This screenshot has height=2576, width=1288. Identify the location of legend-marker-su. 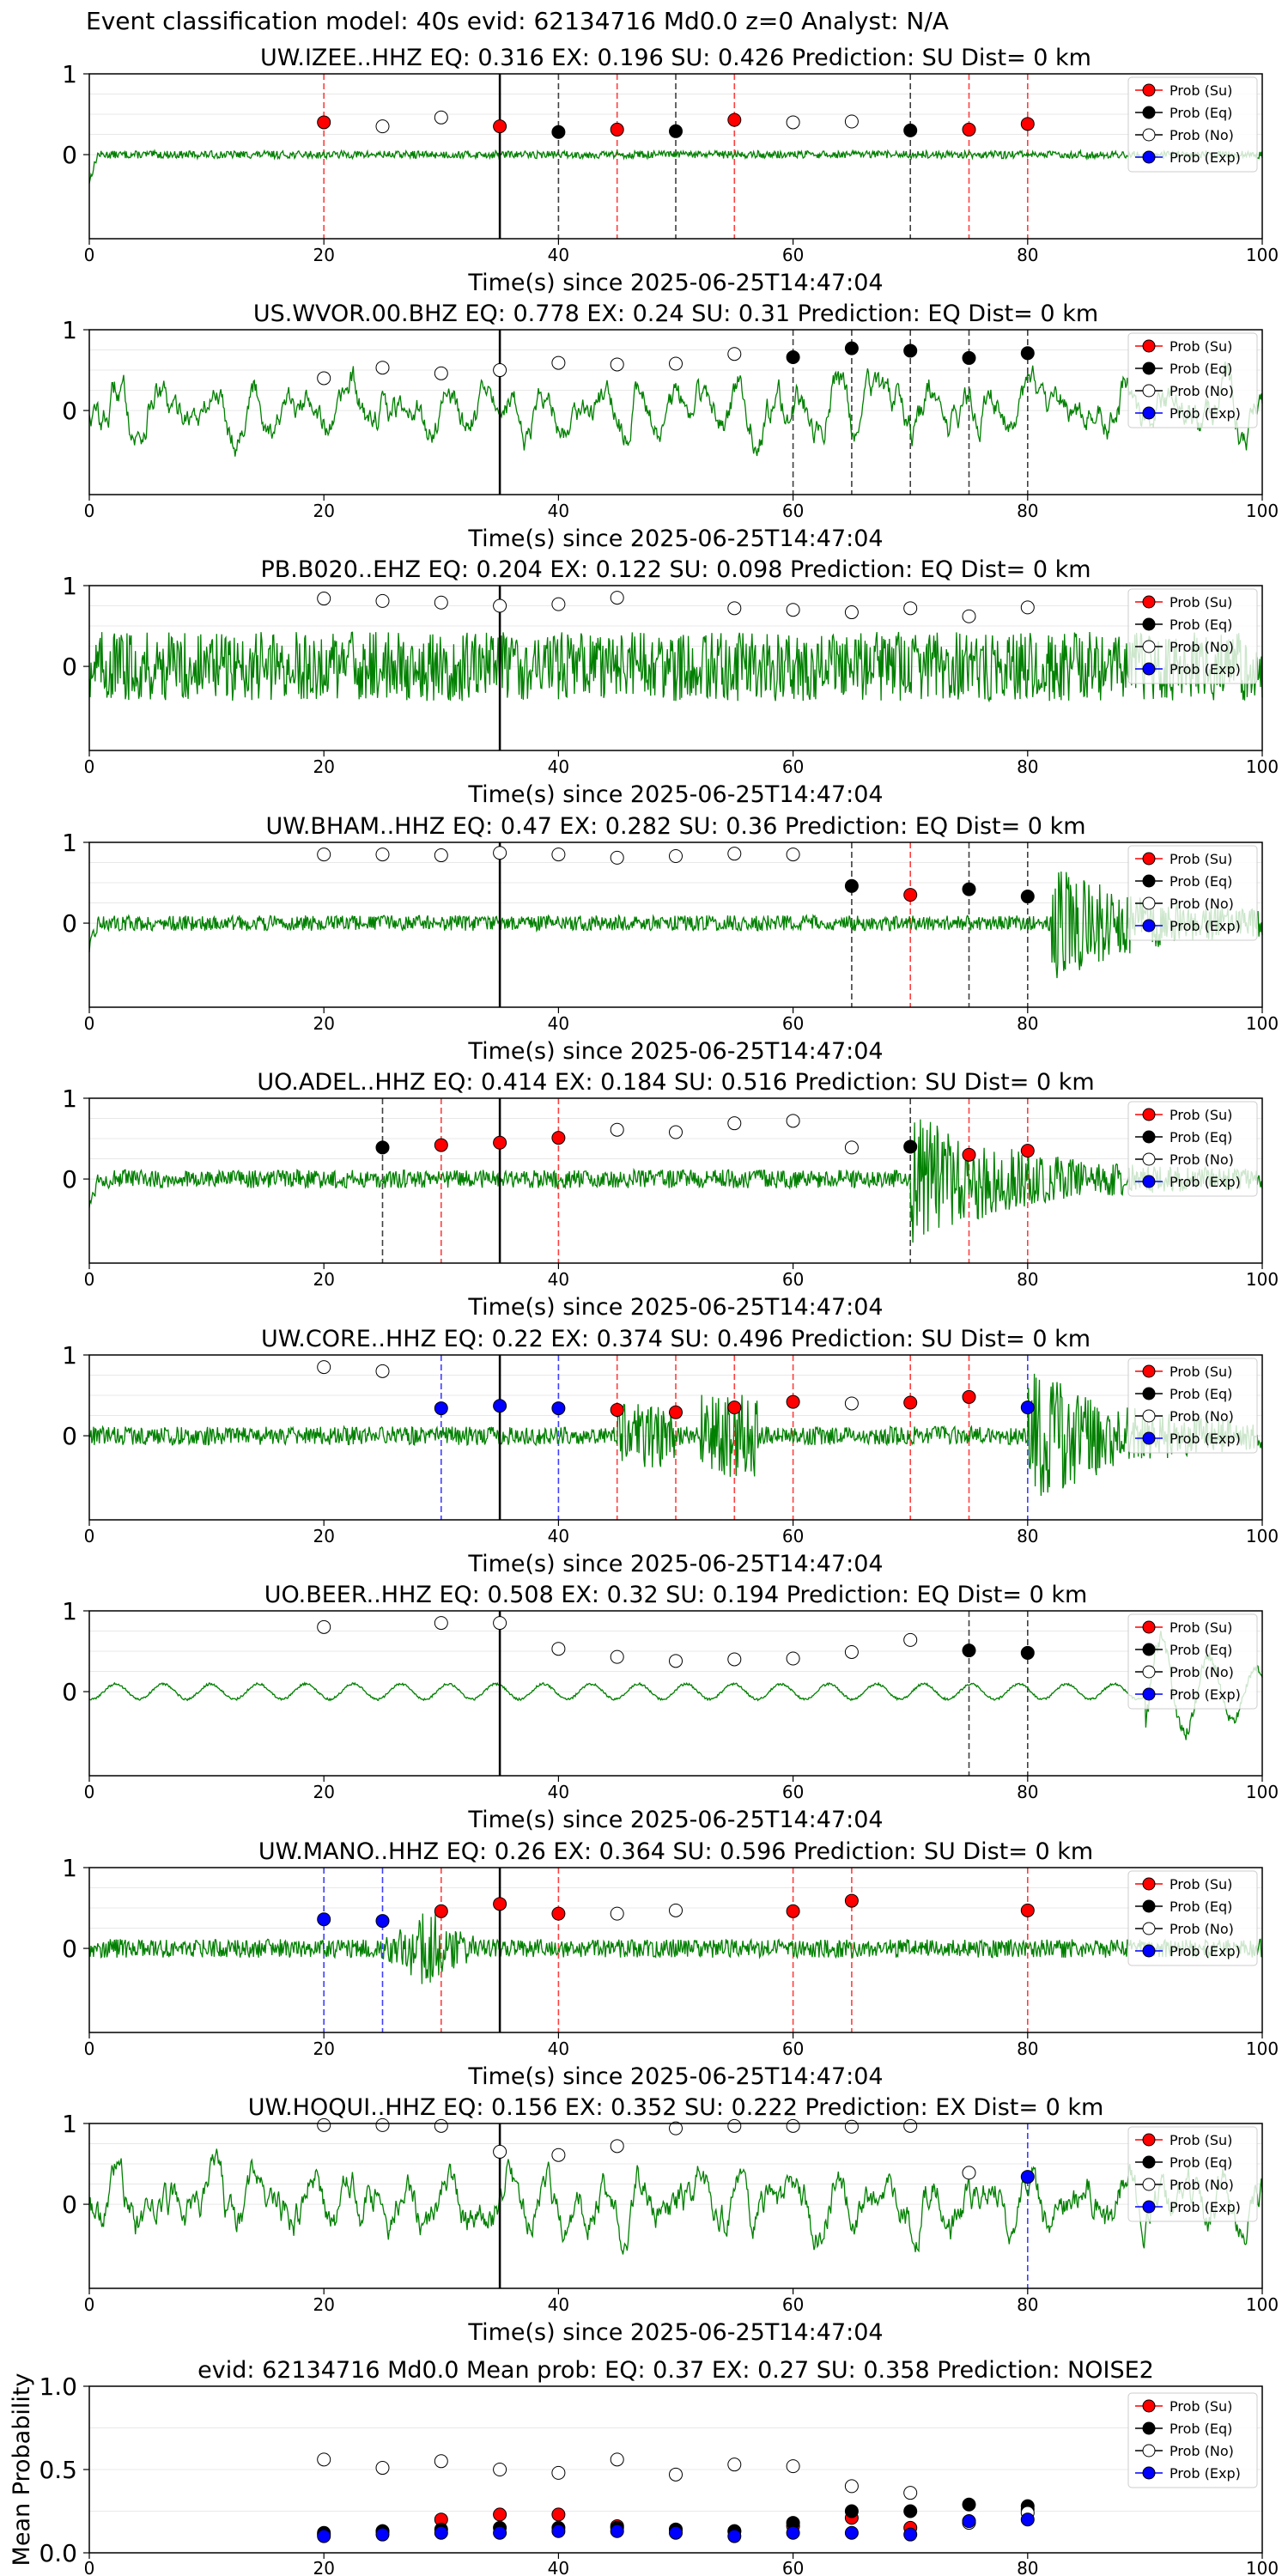
(1149, 859).